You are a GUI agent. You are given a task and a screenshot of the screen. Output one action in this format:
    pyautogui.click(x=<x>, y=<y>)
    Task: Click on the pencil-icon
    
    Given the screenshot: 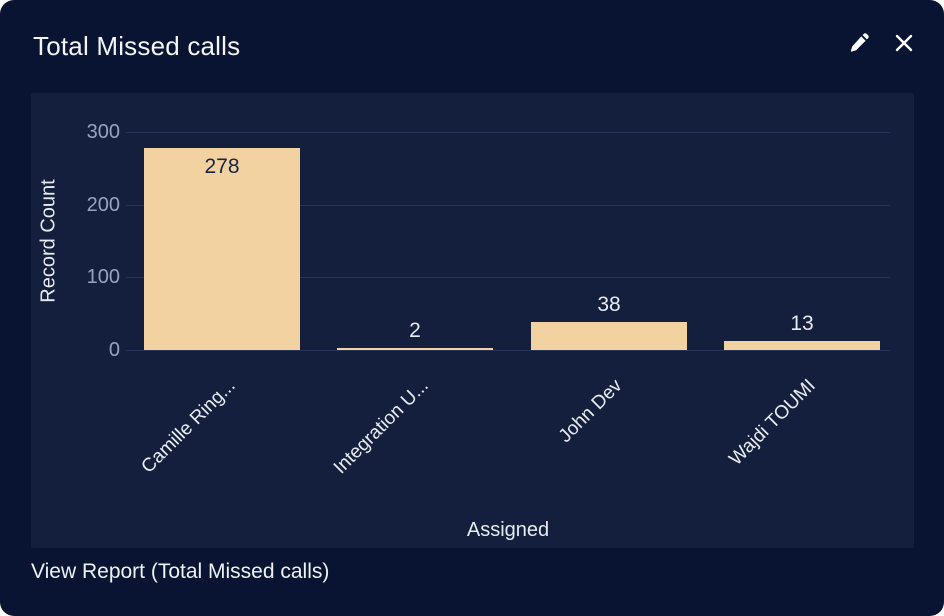 What is the action you would take?
    pyautogui.click(x=859, y=43)
    